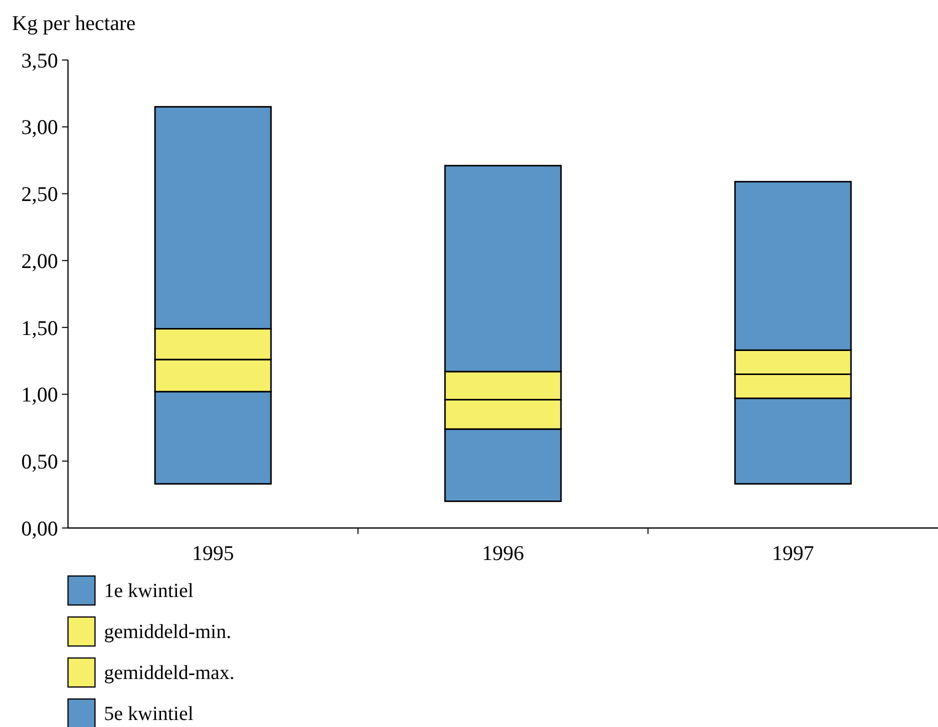  I want to click on x-tick-label: 1995, so click(213, 553).